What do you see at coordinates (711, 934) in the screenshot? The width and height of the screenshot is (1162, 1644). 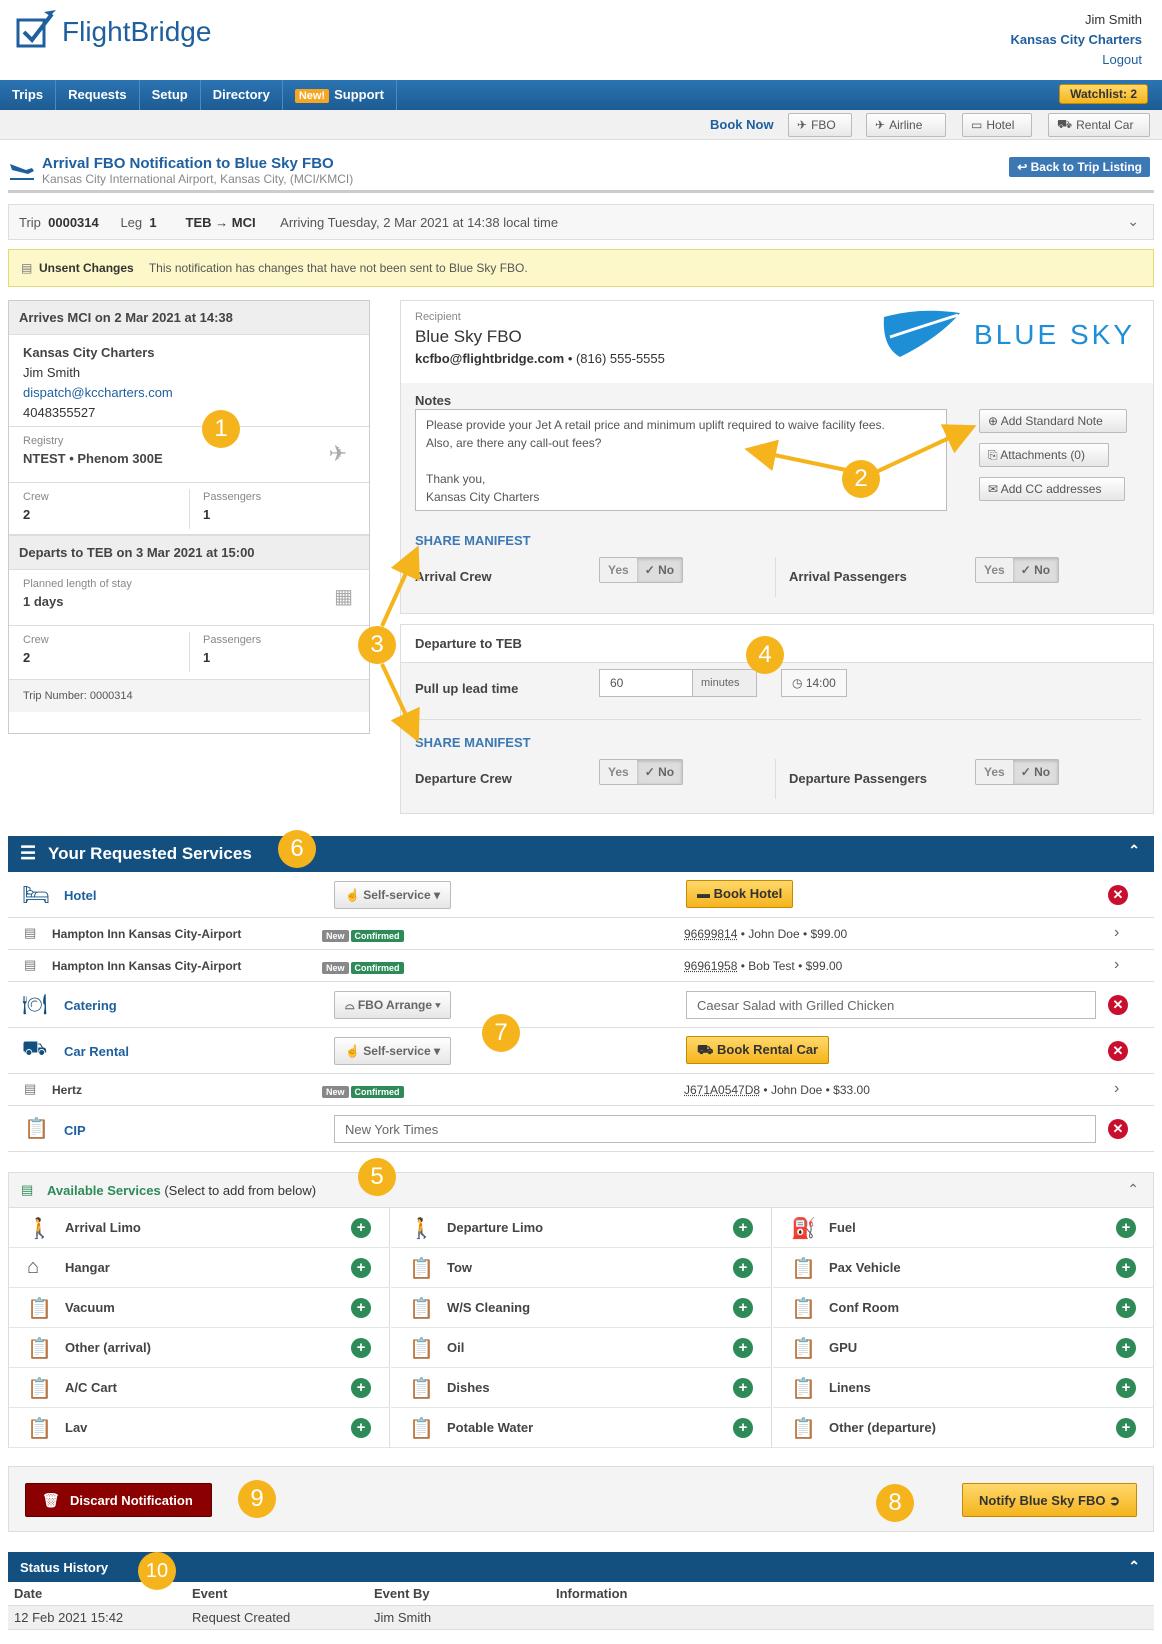 I see `booking-ref: 96699814` at bounding box center [711, 934].